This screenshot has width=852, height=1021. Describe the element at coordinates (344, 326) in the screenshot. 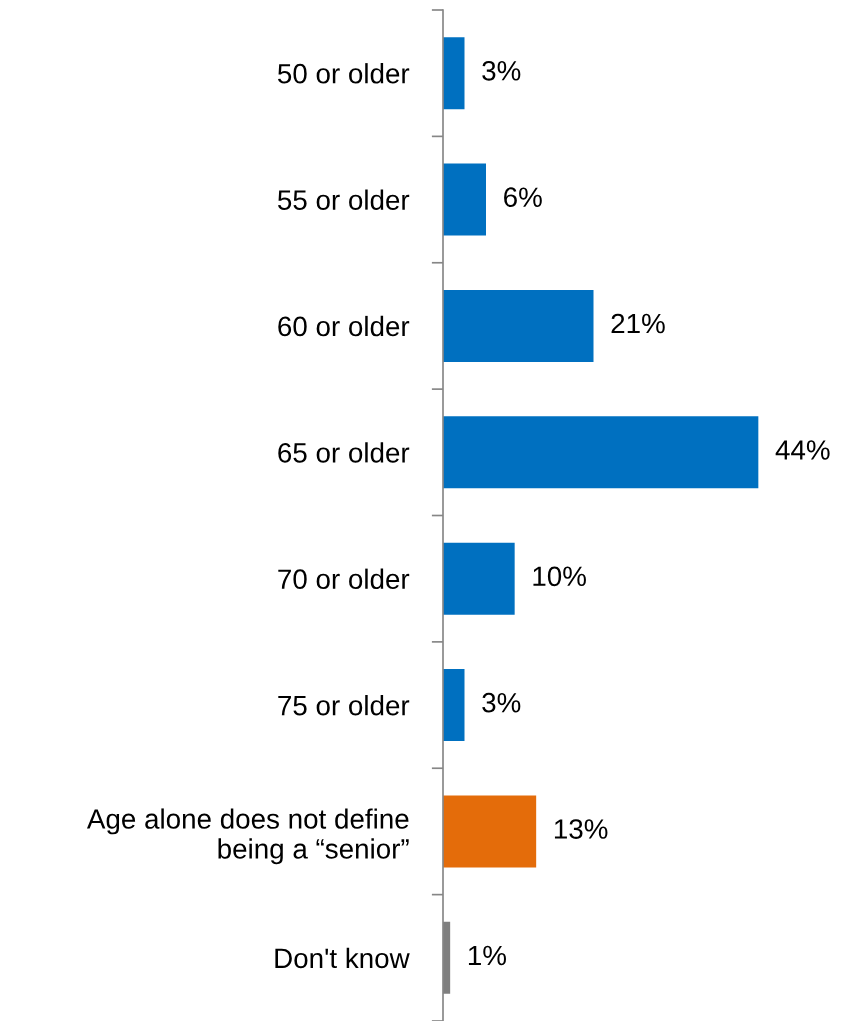

I see `y-tick-label: 60 or older` at that location.